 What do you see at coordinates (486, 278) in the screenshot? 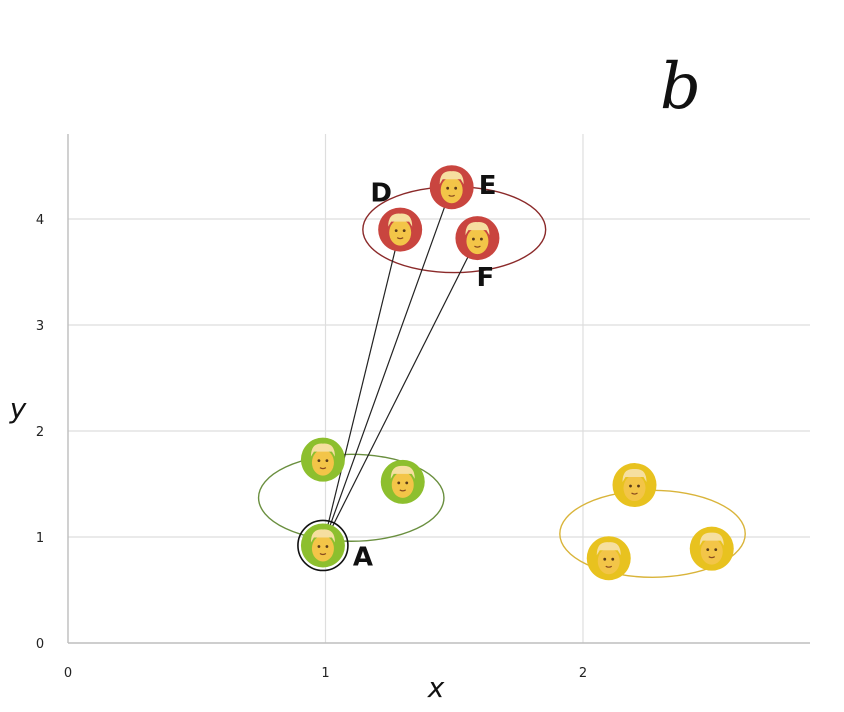
I see `point-label-F: F` at bounding box center [486, 278].